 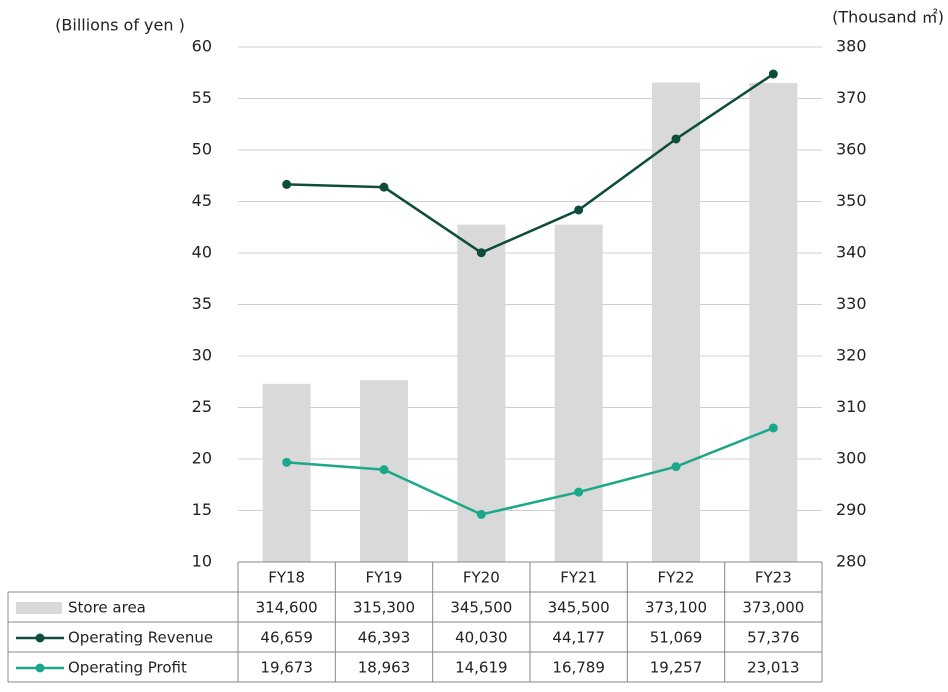 What do you see at coordinates (384, 578) in the screenshot?
I see `x-tick-label: FY19` at bounding box center [384, 578].